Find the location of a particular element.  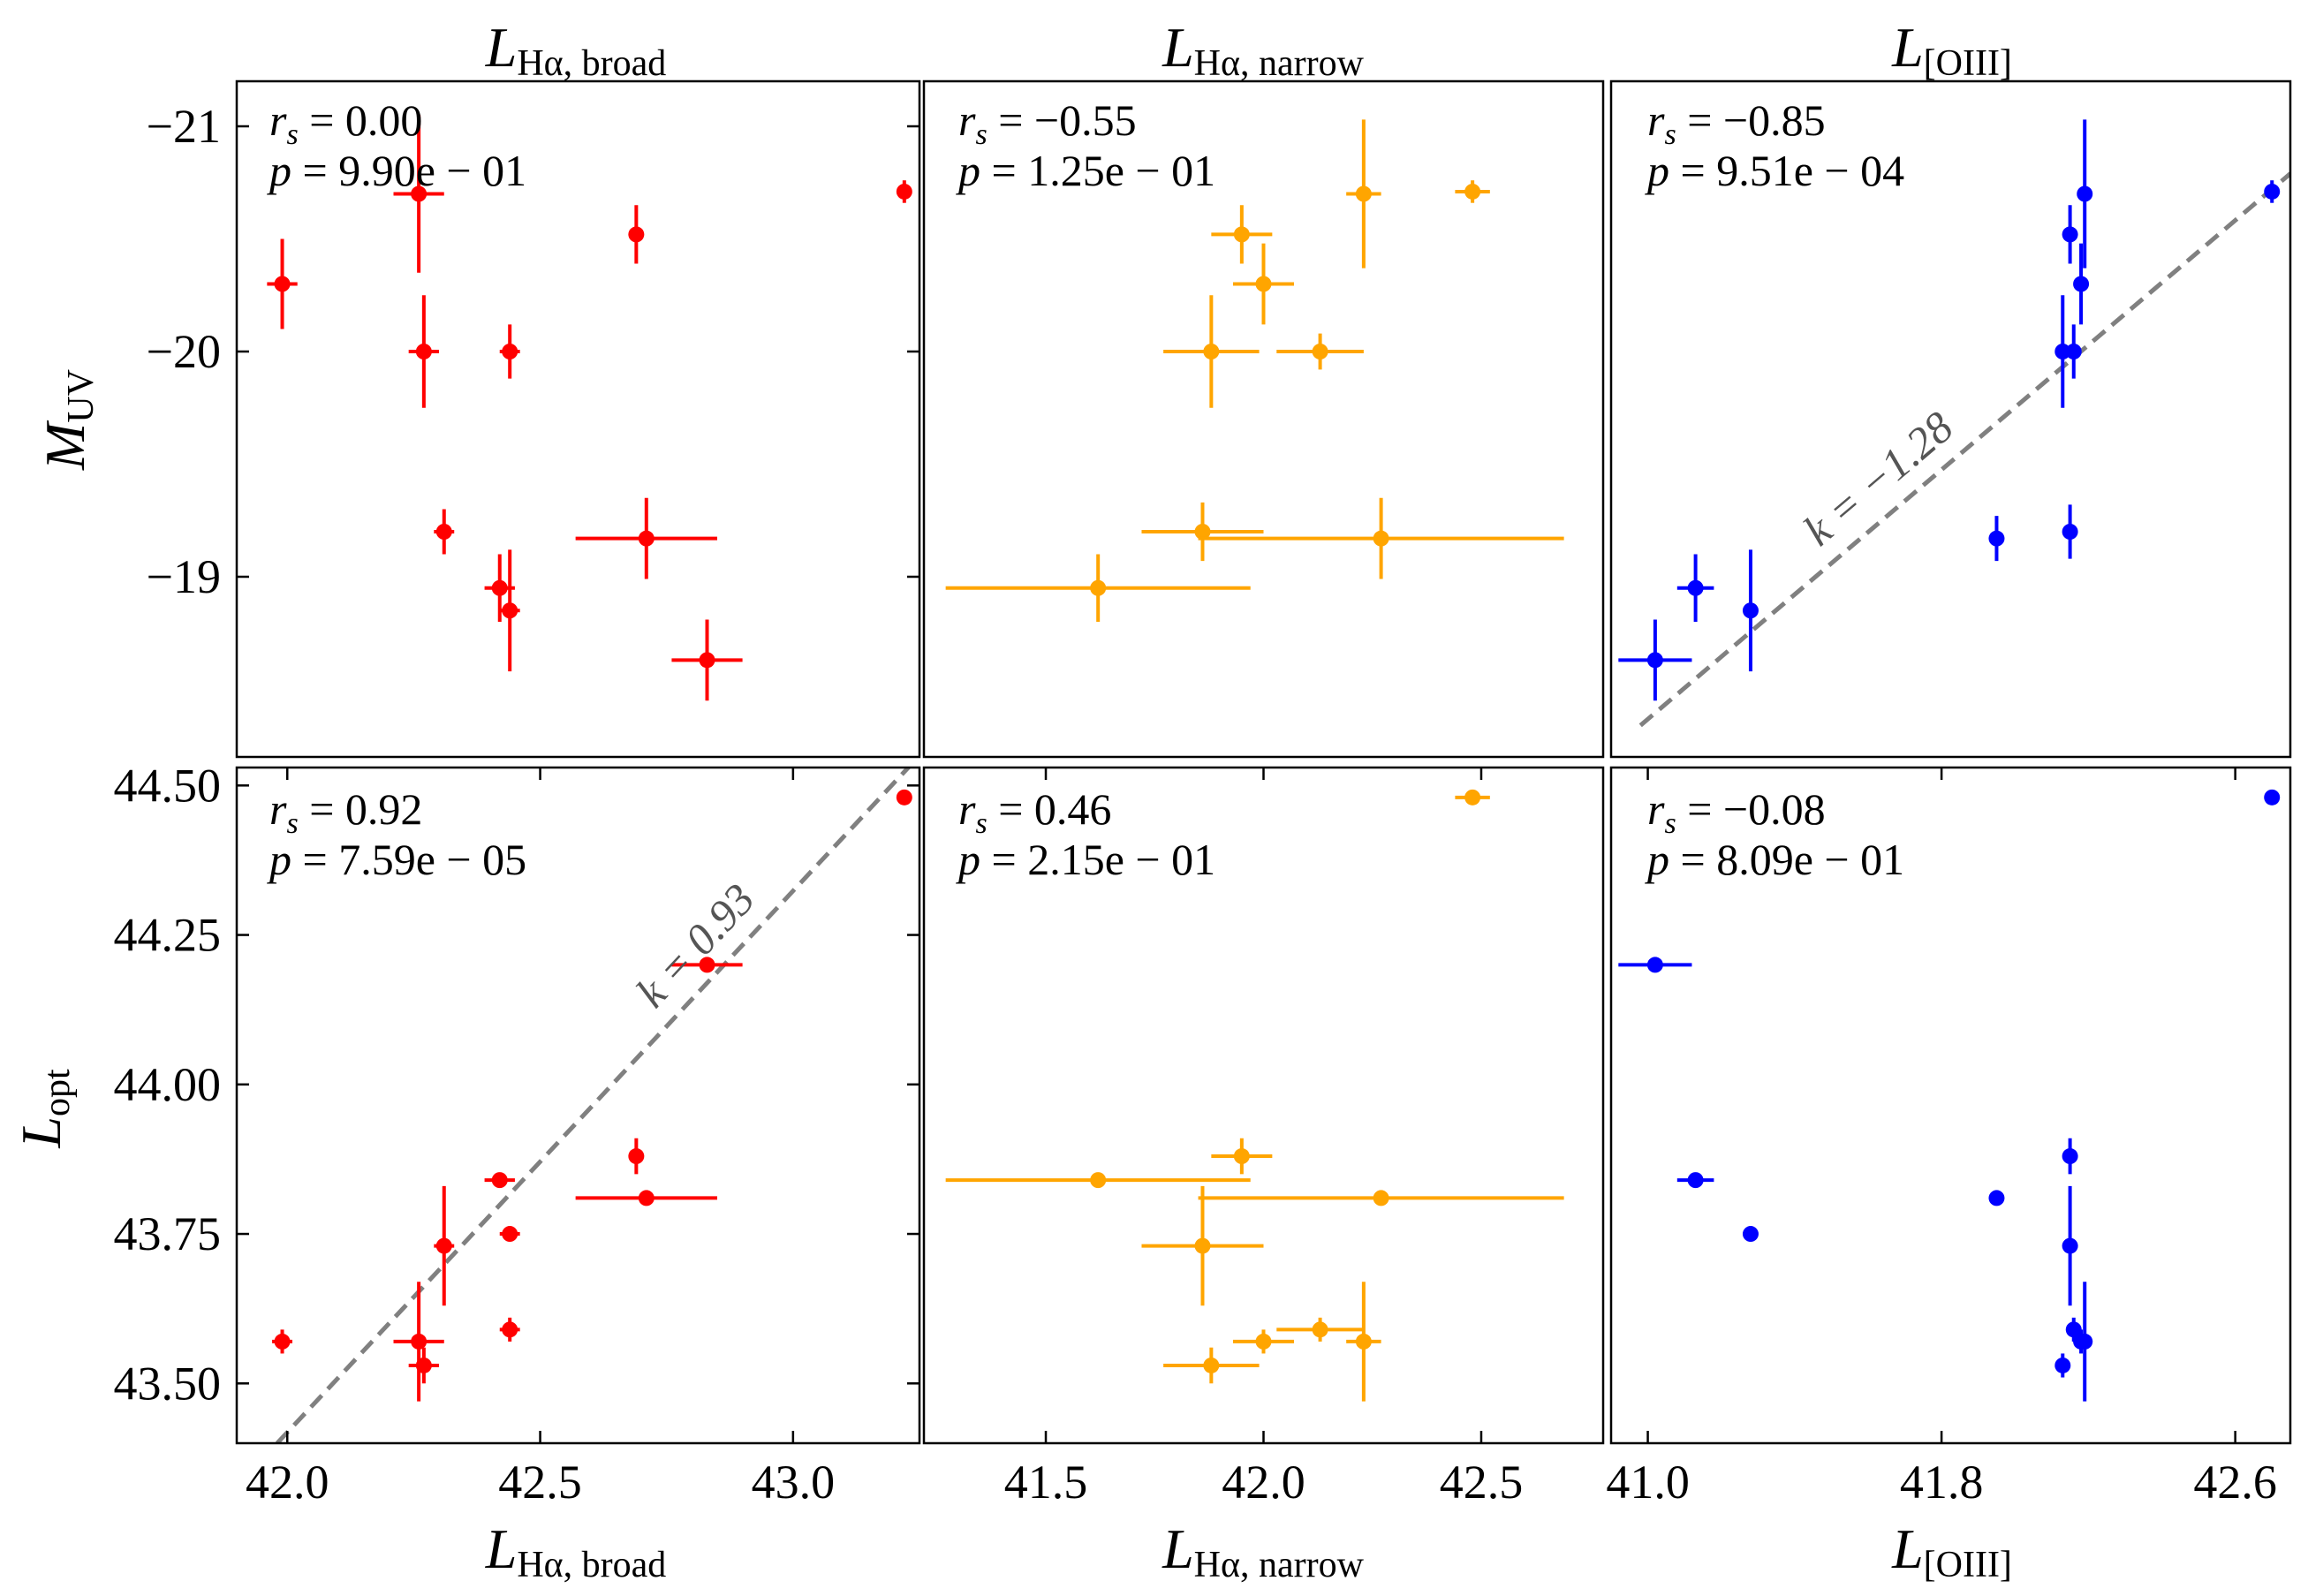

panel-lopt-vs-halpha-narrow: 41.5 42.0 42.5 rs = 0.46p = 2.15e − 01 is located at coordinates (1263, 1137).